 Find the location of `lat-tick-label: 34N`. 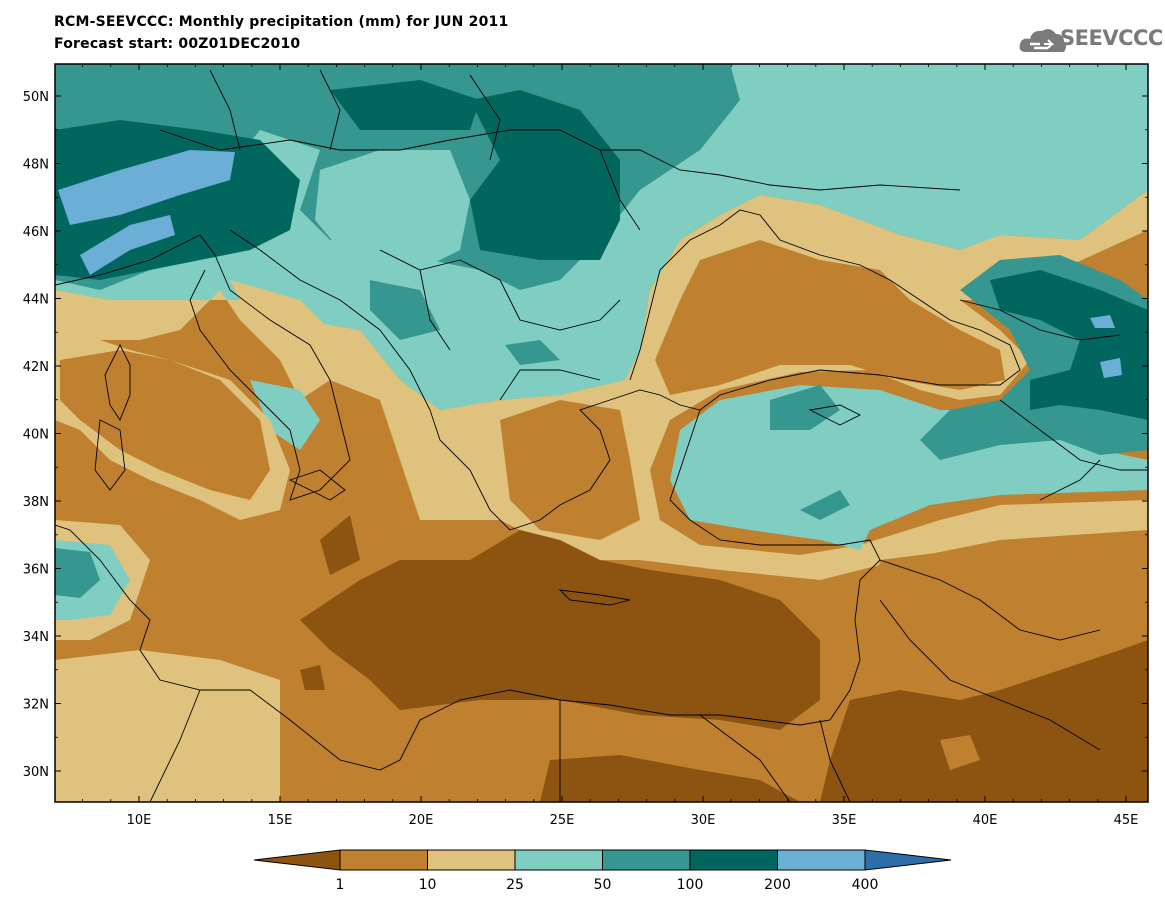

lat-tick-label: 34N is located at coordinates (36, 637).